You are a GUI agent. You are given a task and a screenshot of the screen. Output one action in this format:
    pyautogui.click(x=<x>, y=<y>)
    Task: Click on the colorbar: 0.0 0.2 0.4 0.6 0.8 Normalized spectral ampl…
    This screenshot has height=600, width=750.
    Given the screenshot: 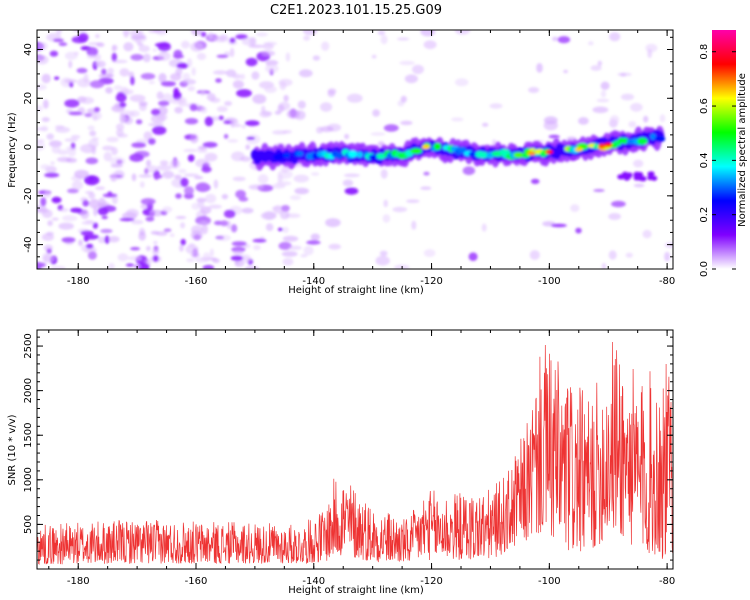 What is the action you would take?
    pyautogui.click(x=723, y=153)
    